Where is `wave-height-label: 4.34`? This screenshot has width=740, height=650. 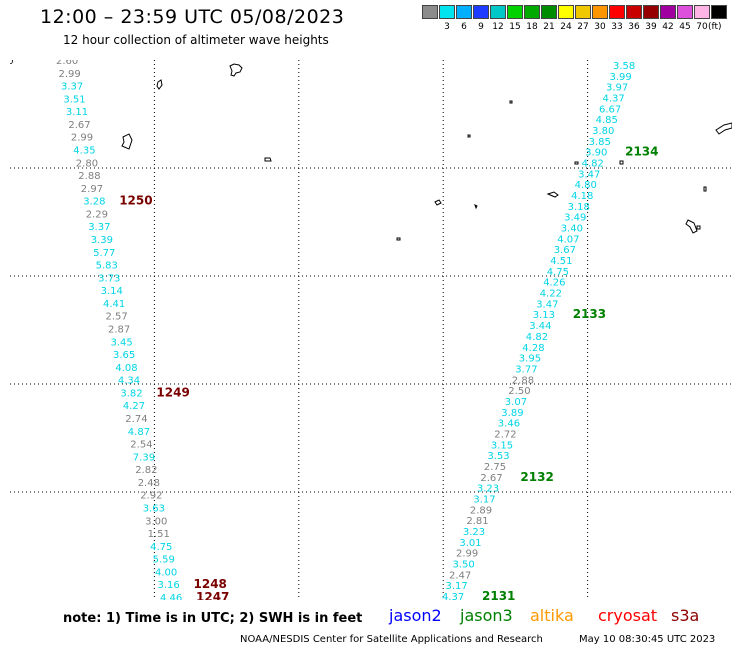
wave-height-label: 4.34 is located at coordinates (129, 381).